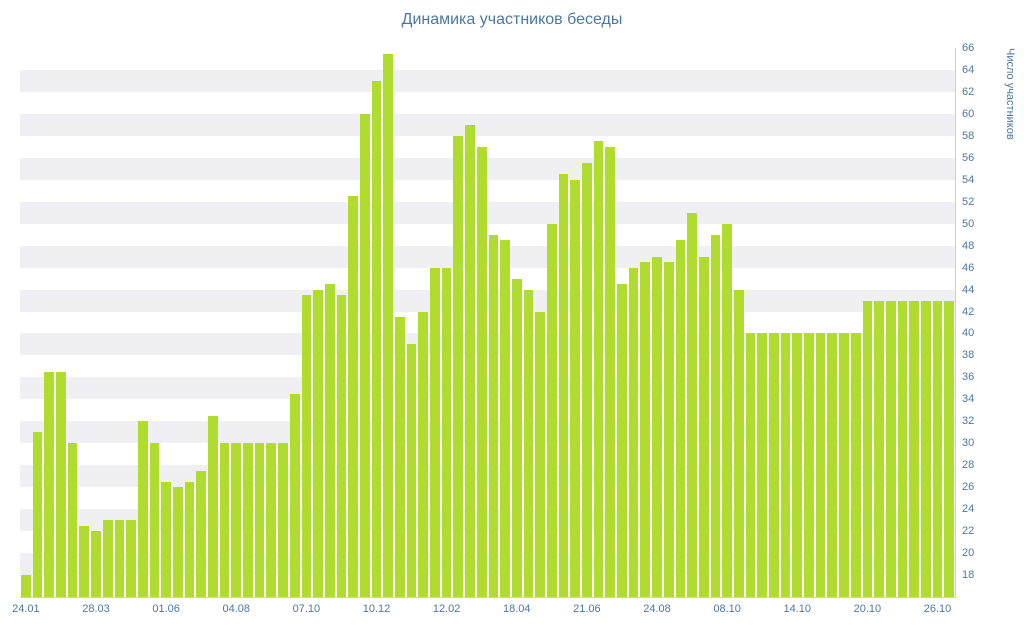 The height and width of the screenshot is (640, 1024). What do you see at coordinates (968, 48) in the screenshot?
I see `y-axis-tick-label: 66` at bounding box center [968, 48].